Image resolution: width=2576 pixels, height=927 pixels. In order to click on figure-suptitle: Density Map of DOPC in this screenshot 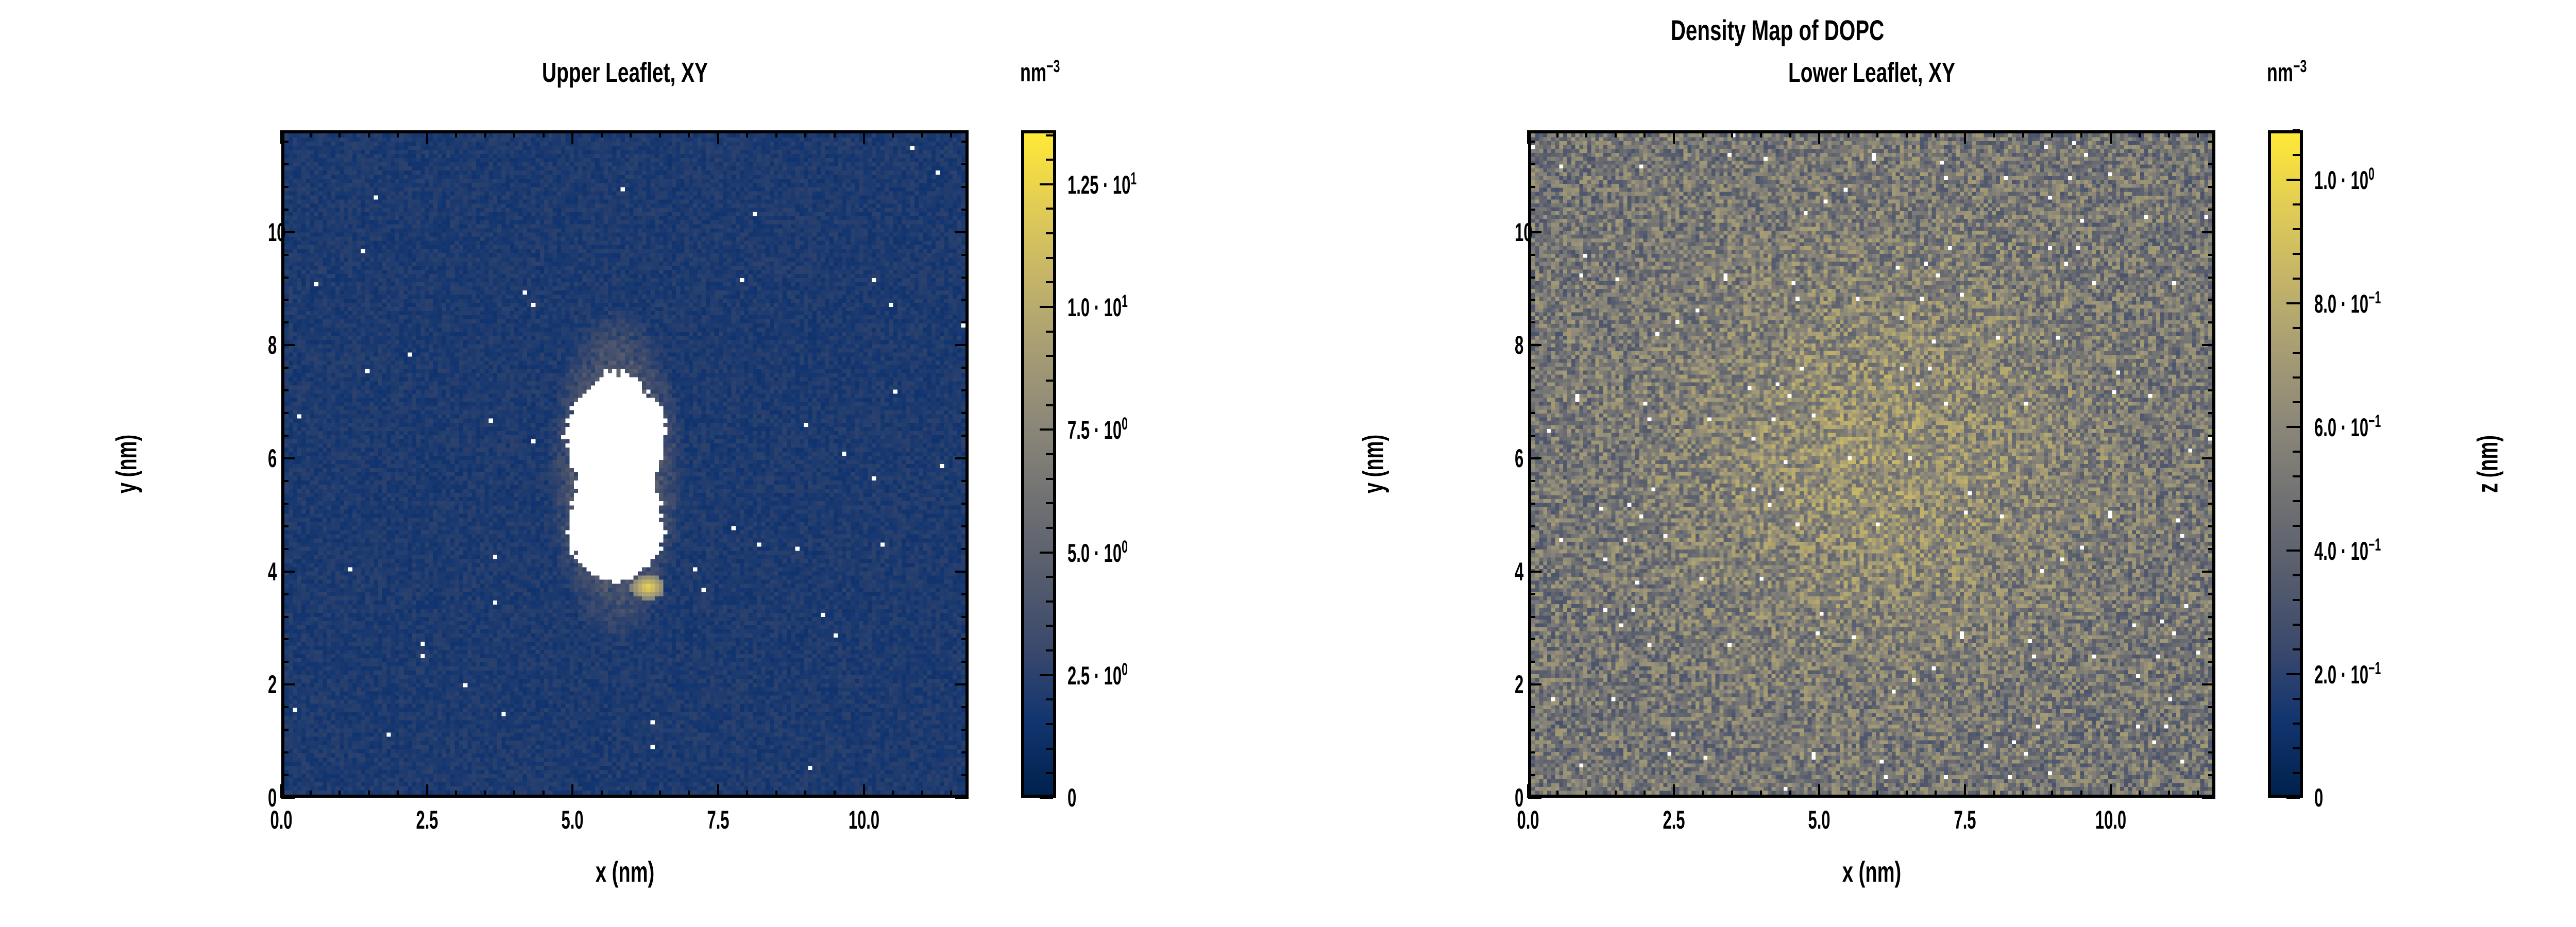, I will do `click(1777, 30)`.